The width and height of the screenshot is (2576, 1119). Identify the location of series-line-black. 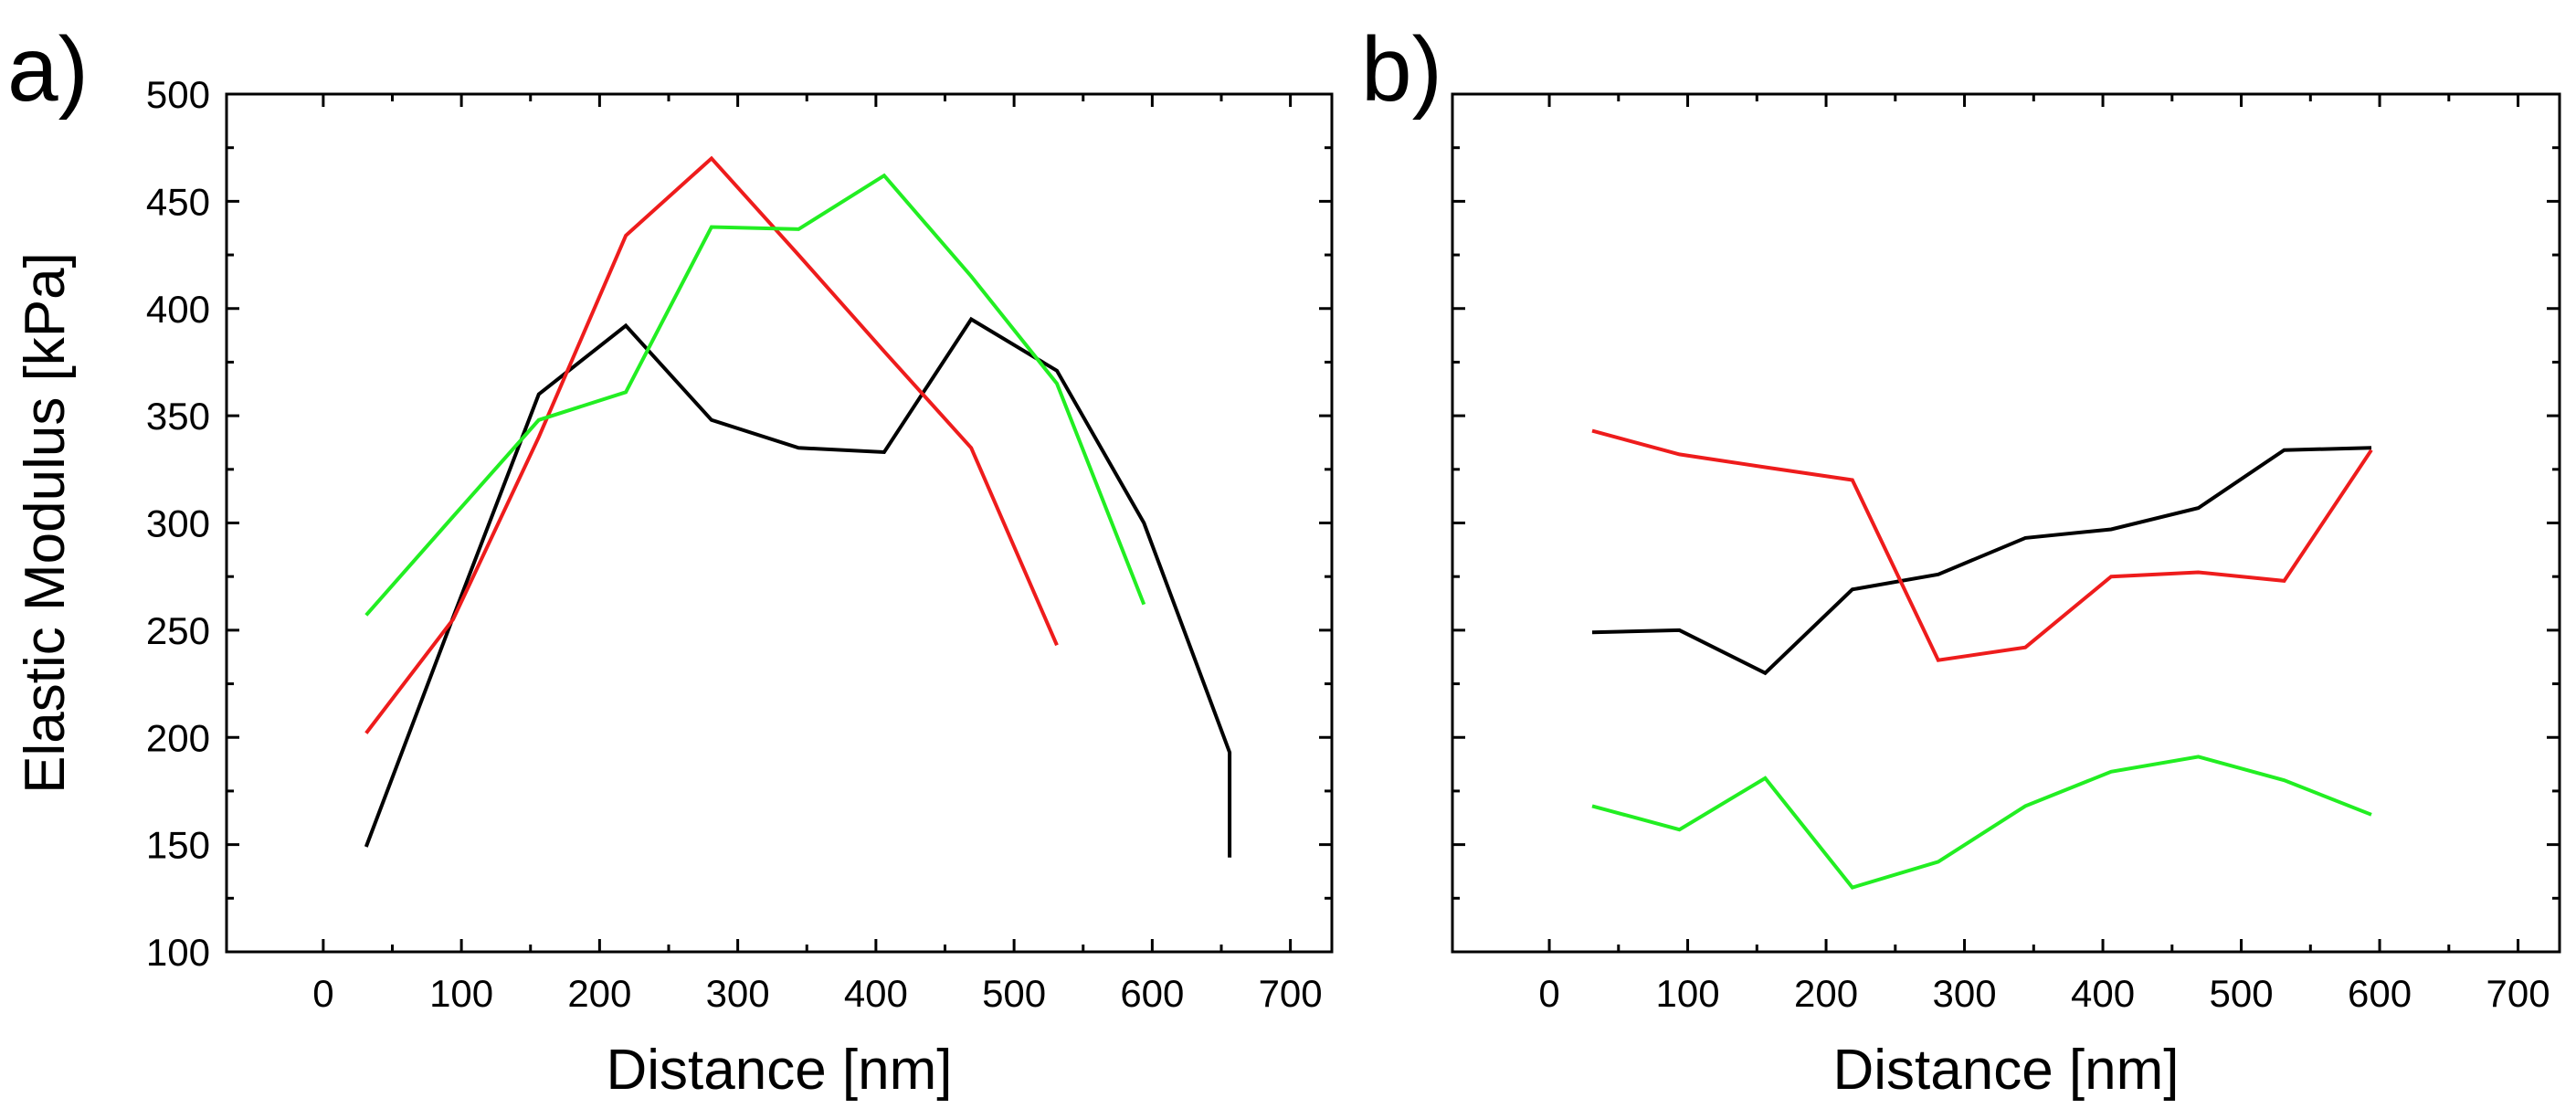
(1981, 561).